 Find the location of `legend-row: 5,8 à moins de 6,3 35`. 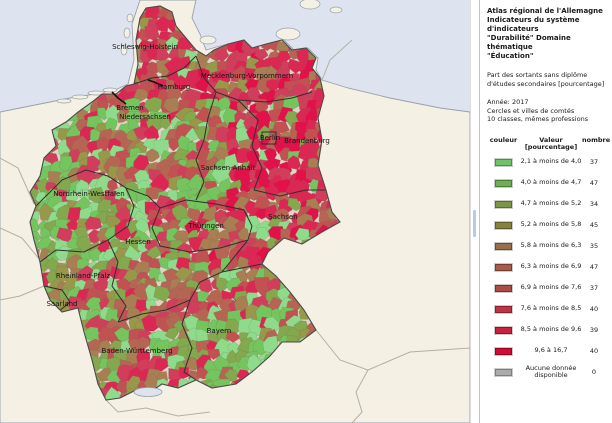

legend-row: 5,8 à moins de 6,3 35 is located at coordinates (547, 246).